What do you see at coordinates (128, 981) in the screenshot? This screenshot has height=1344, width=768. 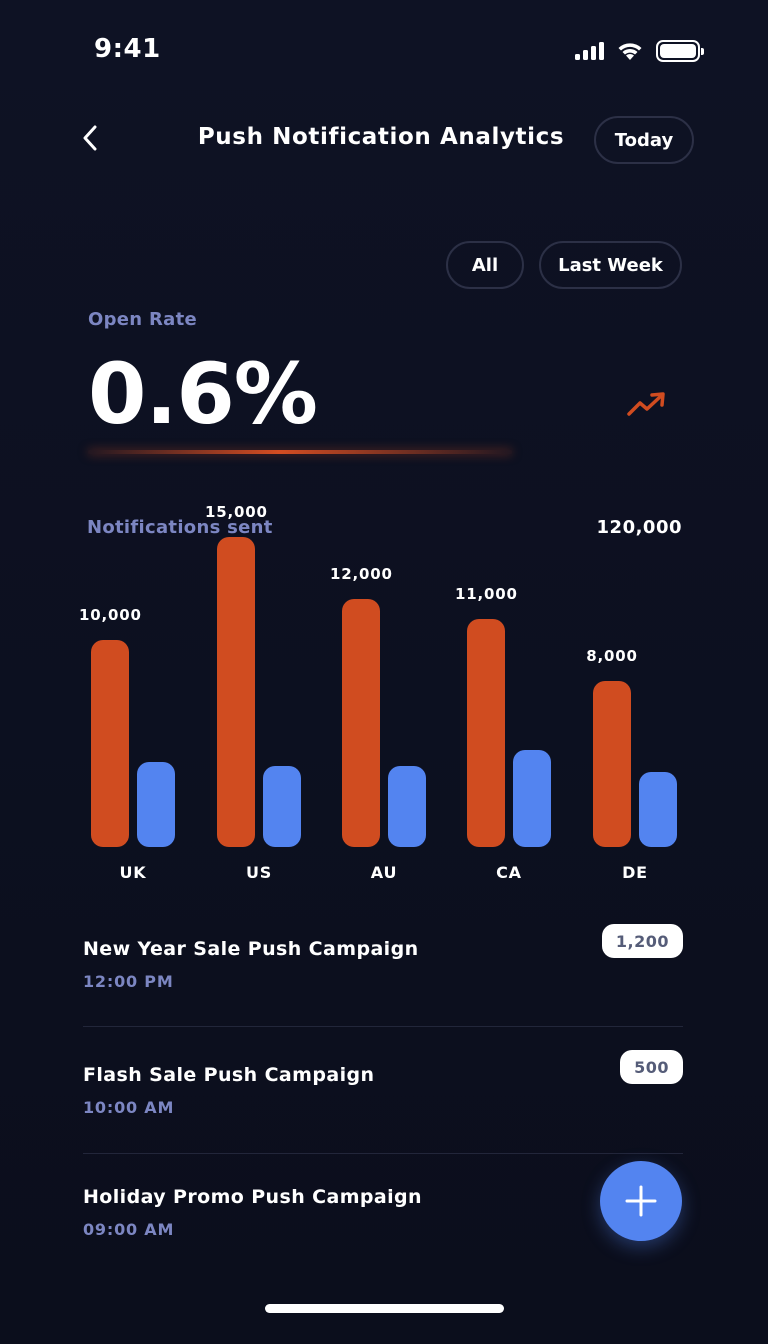 I see `campaign-time: 12:00 PM` at bounding box center [128, 981].